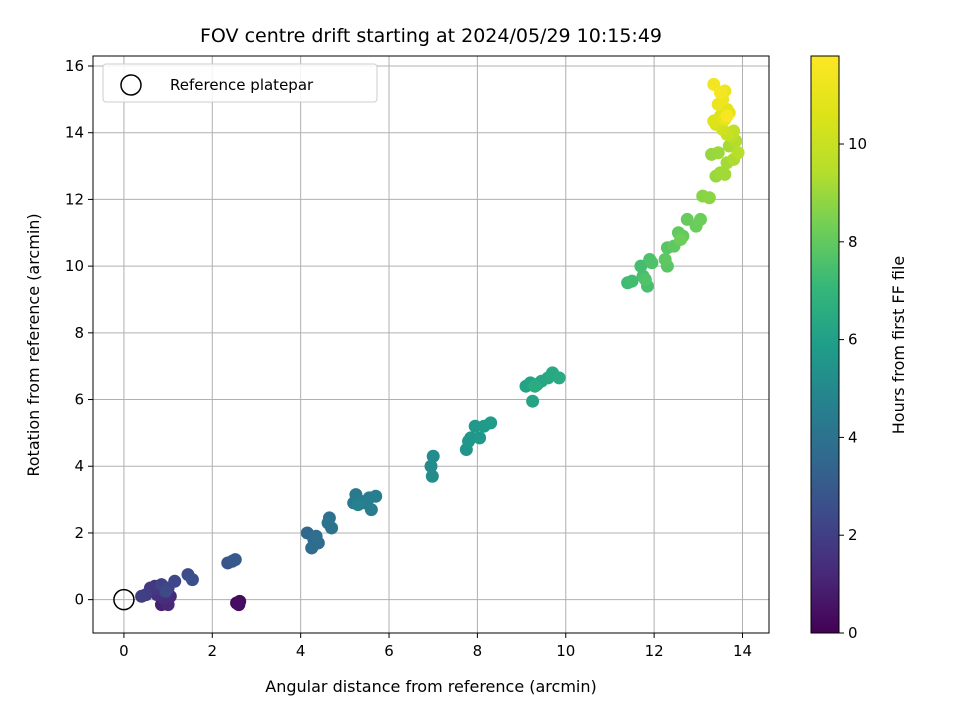 This screenshot has height=720, width=960. I want to click on y-tick-label: 0, so click(79, 600).